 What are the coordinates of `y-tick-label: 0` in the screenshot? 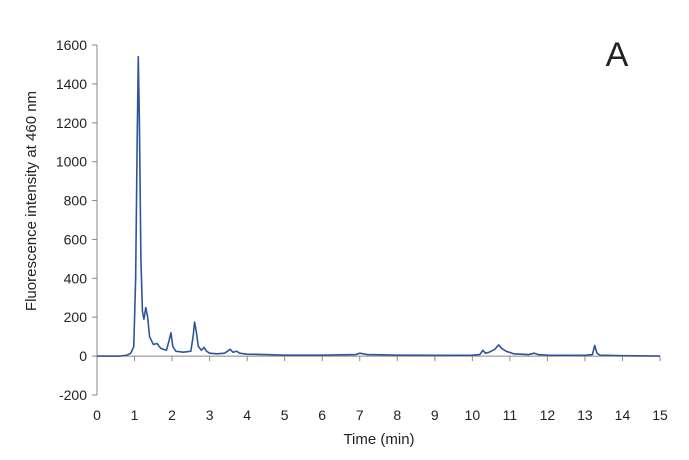 It's located at (83, 356).